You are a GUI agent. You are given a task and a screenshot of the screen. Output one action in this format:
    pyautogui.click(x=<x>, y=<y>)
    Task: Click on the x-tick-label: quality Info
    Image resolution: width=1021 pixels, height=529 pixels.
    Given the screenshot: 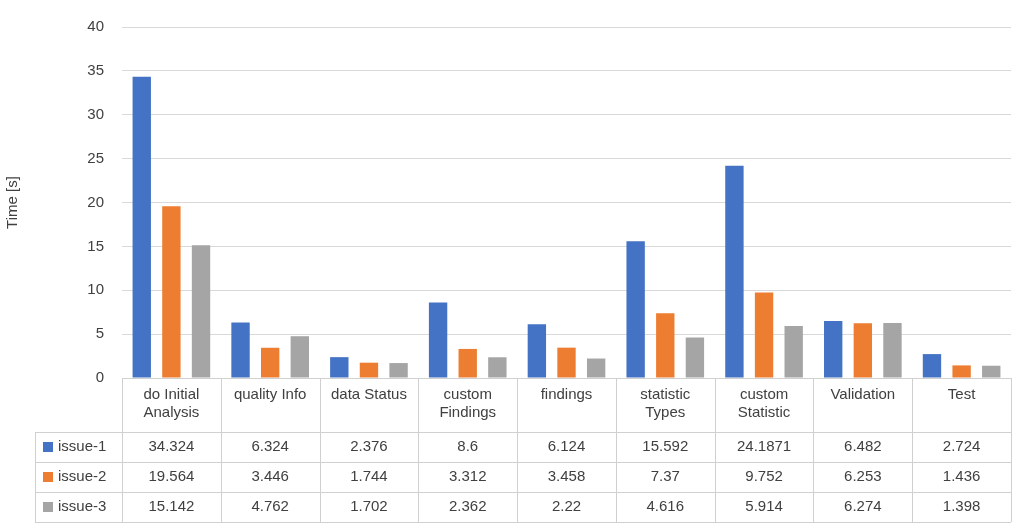 What is the action you would take?
    pyautogui.click(x=270, y=394)
    